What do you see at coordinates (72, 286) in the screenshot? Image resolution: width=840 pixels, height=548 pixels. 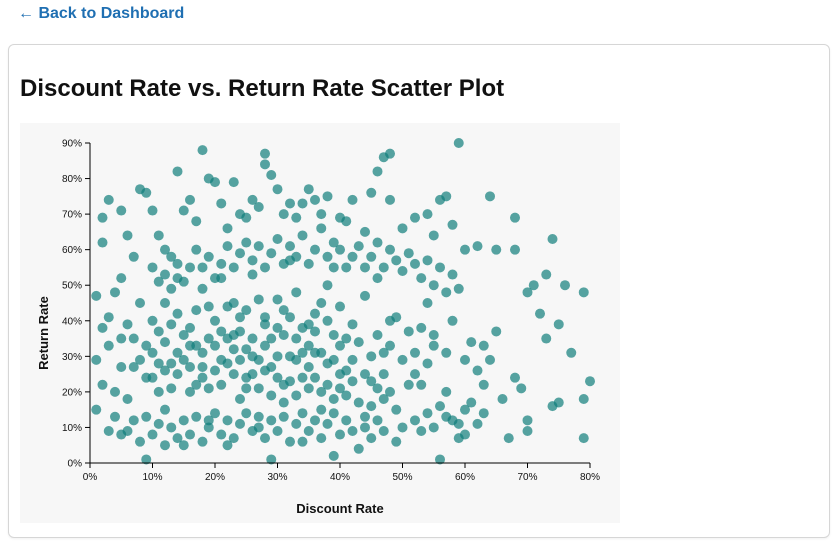 I see `y-tick-label: 50%` at bounding box center [72, 286].